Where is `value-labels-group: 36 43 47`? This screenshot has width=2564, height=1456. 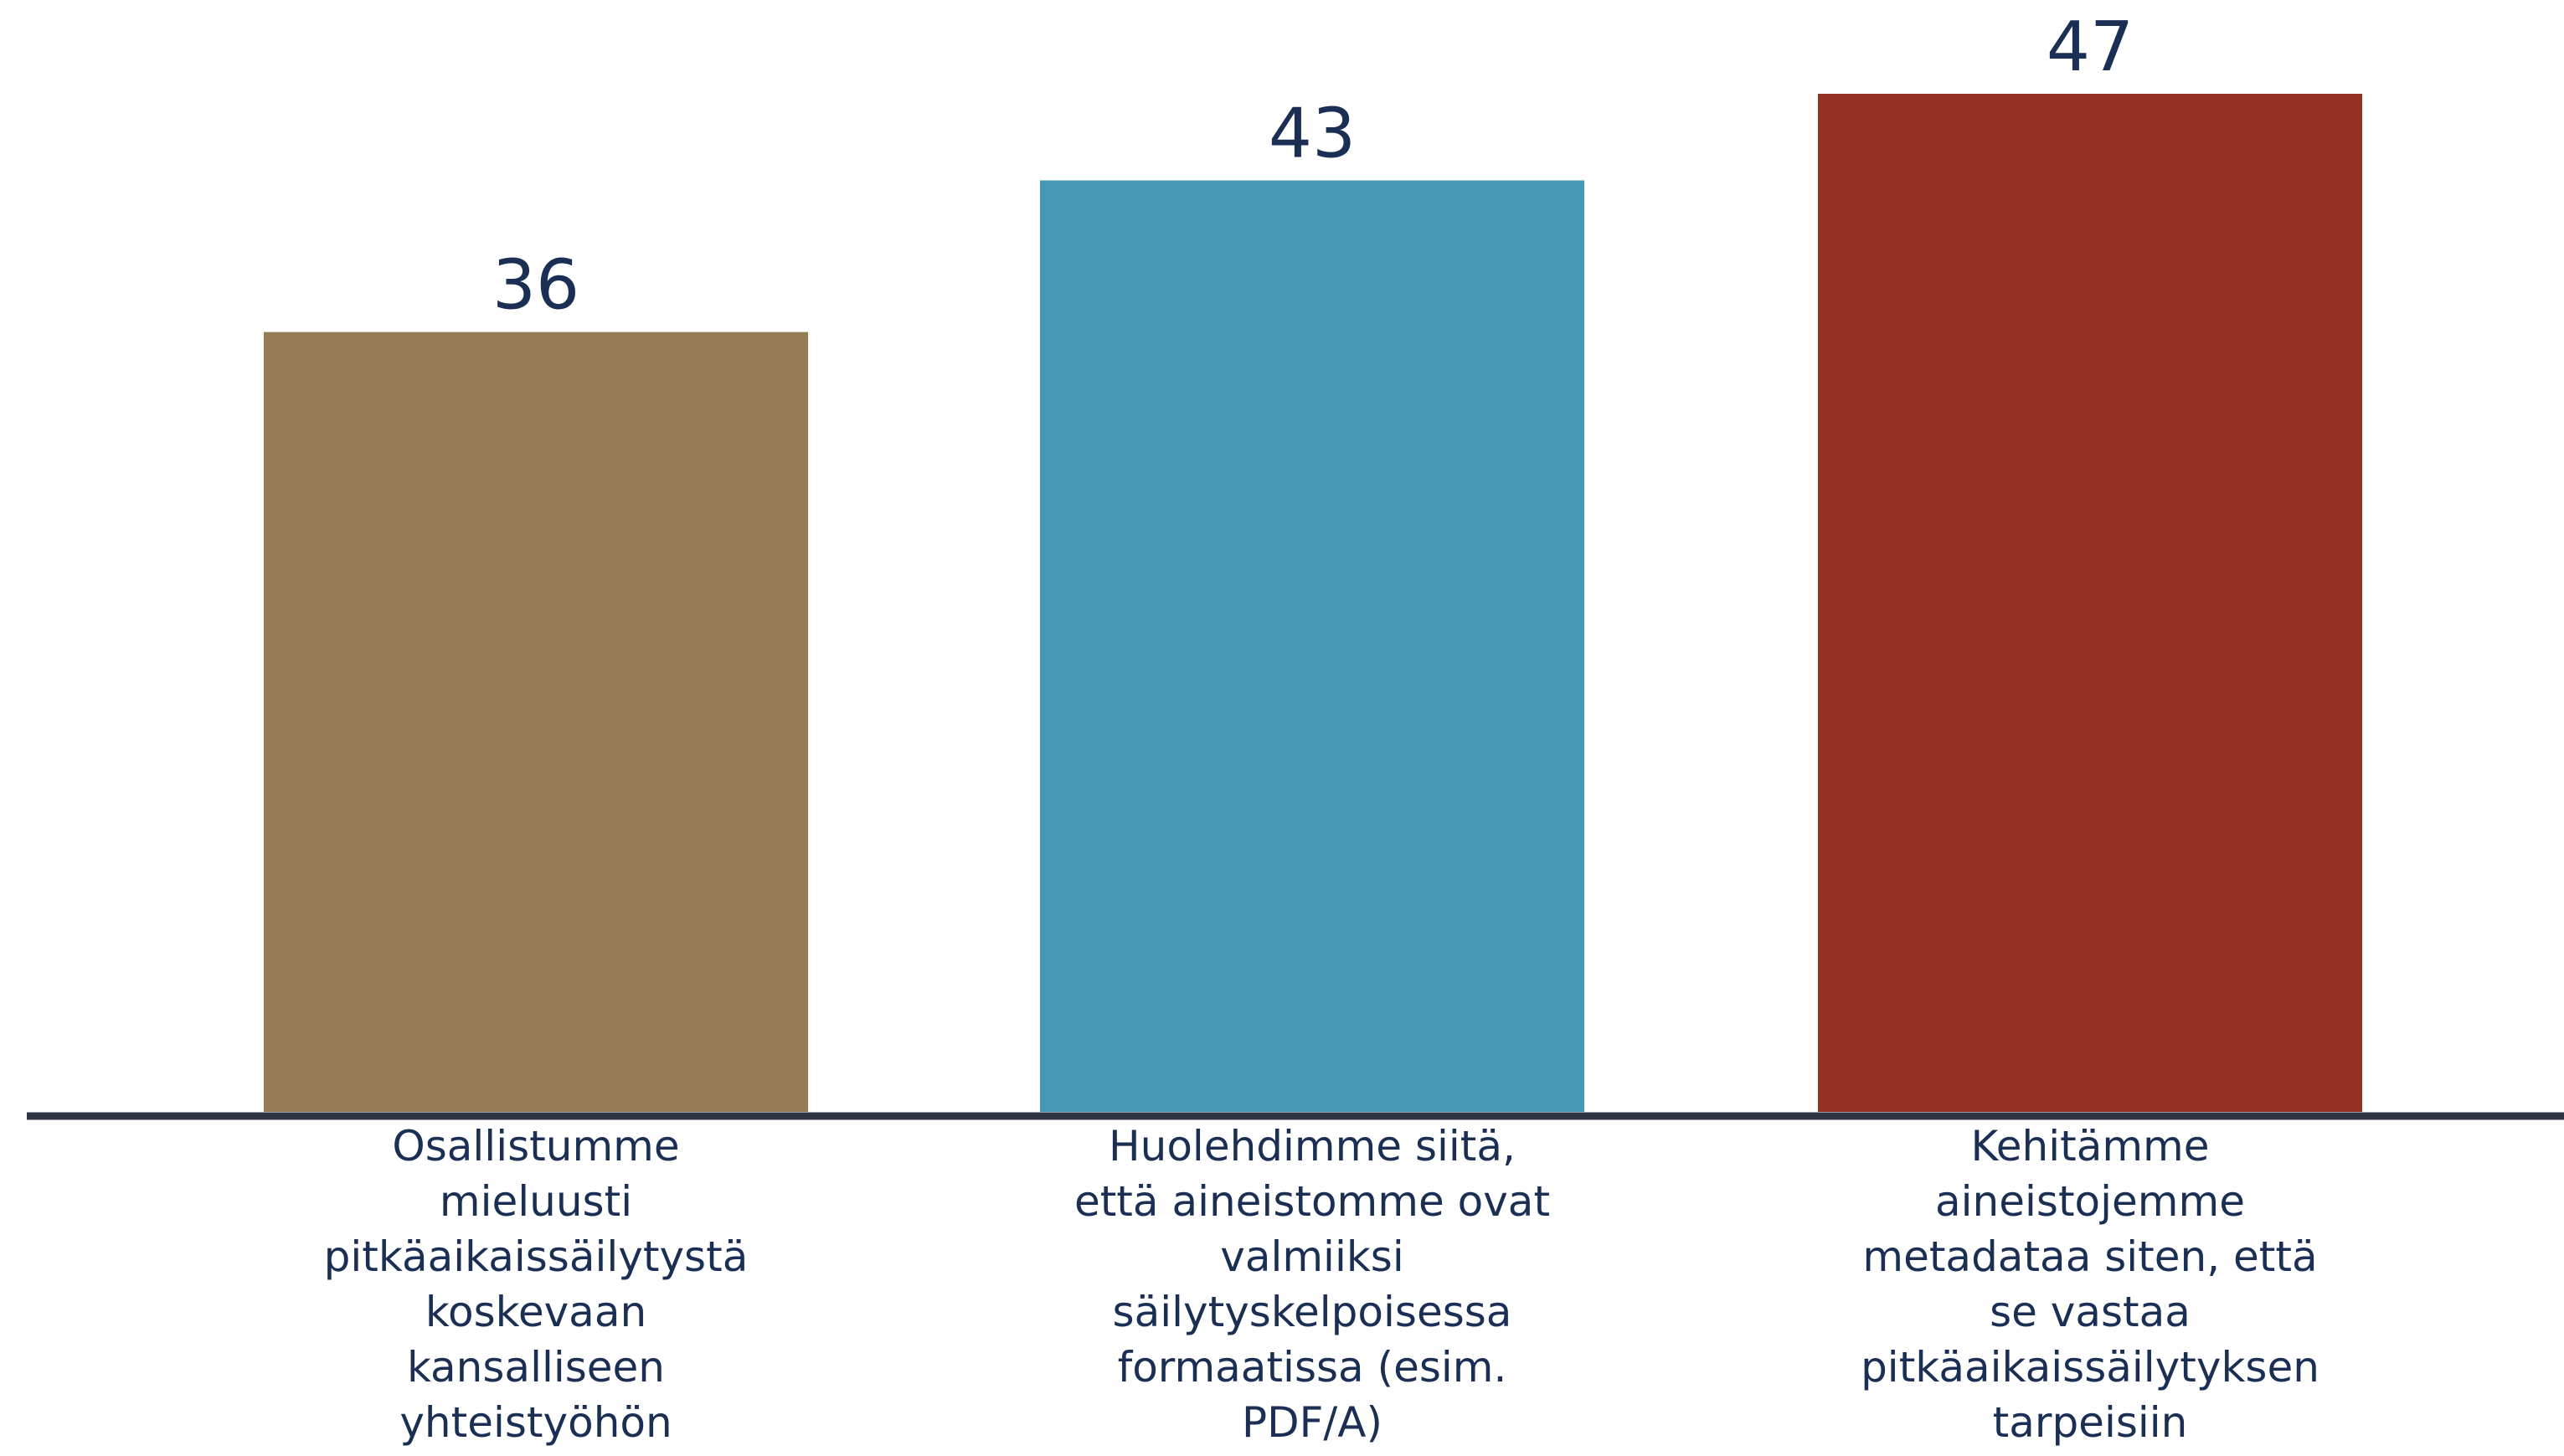 value-labels-group: 36 43 47 is located at coordinates (1313, 167).